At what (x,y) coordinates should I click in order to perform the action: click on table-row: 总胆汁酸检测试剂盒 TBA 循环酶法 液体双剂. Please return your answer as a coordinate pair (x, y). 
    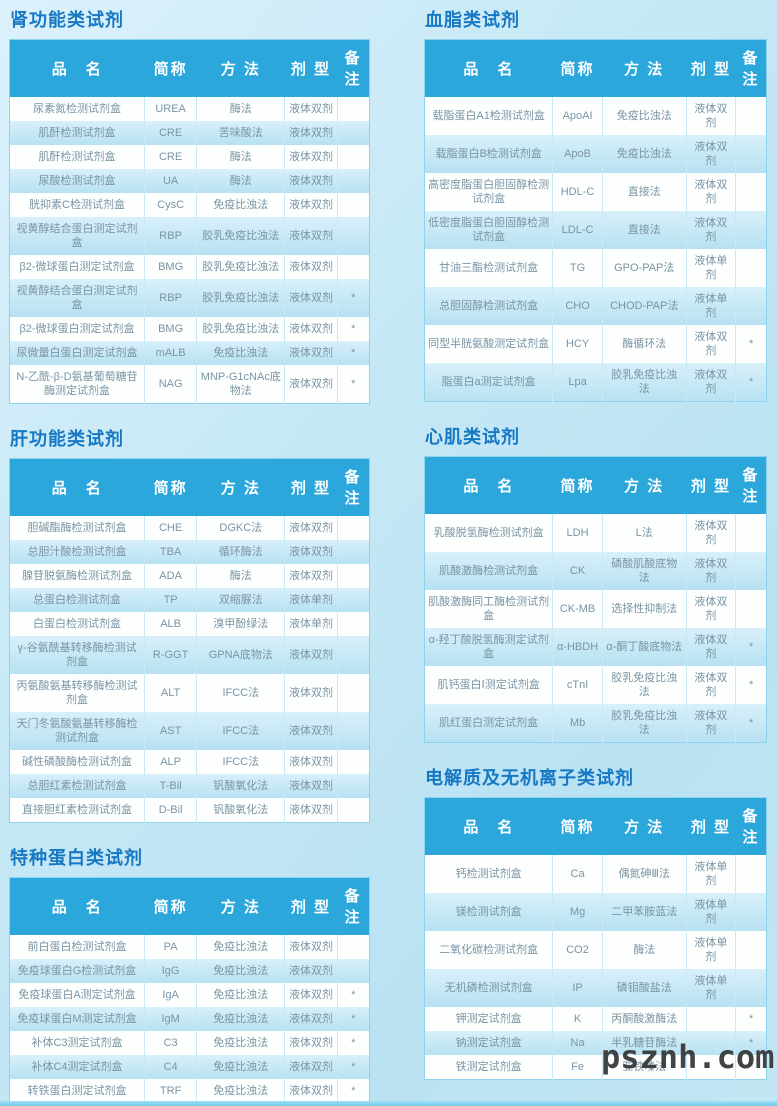
    Looking at the image, I should click on (189, 552).